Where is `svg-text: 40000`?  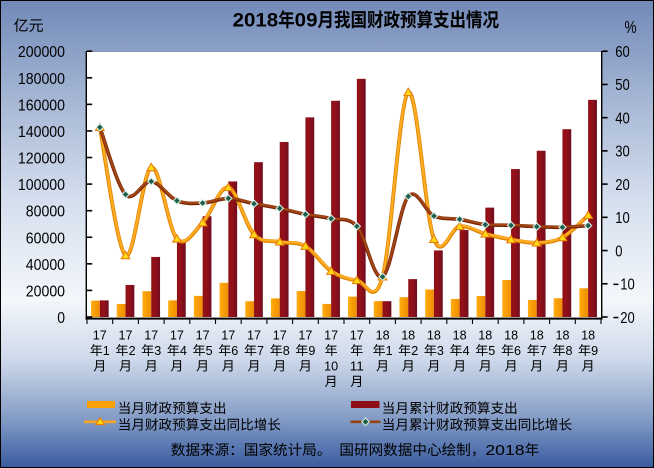
svg-text: 40000 is located at coordinates (45, 265).